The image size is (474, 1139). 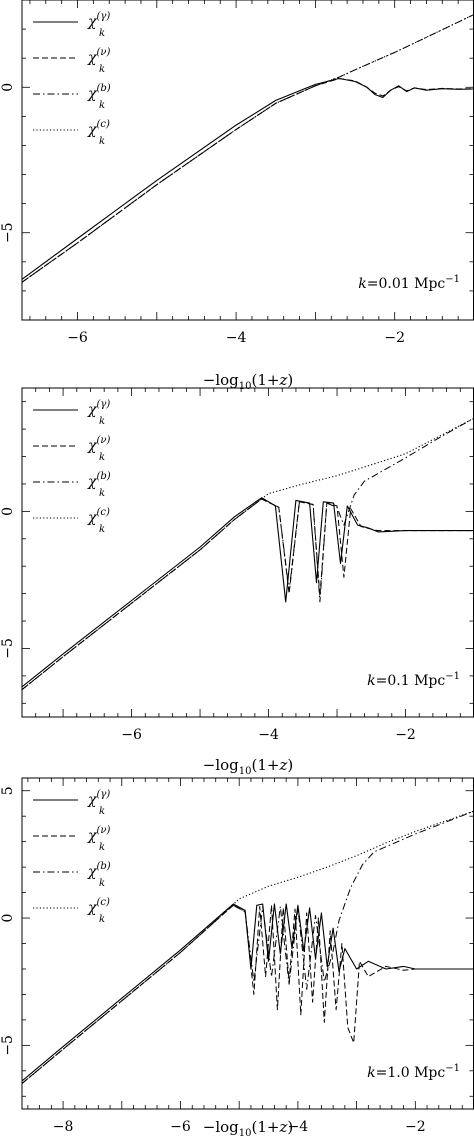 What do you see at coordinates (413, 1072) in the screenshot?
I see `k-annotation: k=1.0 Mpc−1` at bounding box center [413, 1072].